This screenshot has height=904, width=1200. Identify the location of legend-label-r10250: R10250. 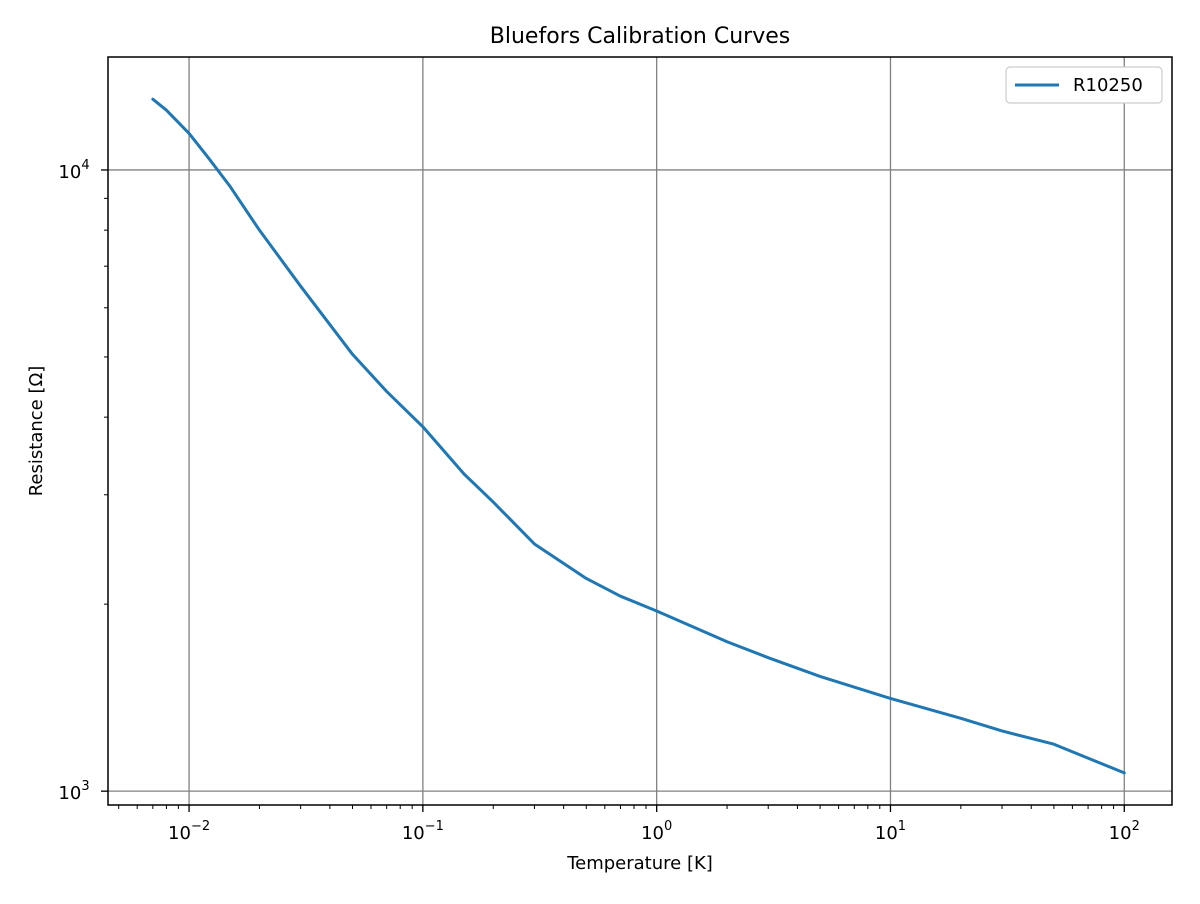
(1108, 85).